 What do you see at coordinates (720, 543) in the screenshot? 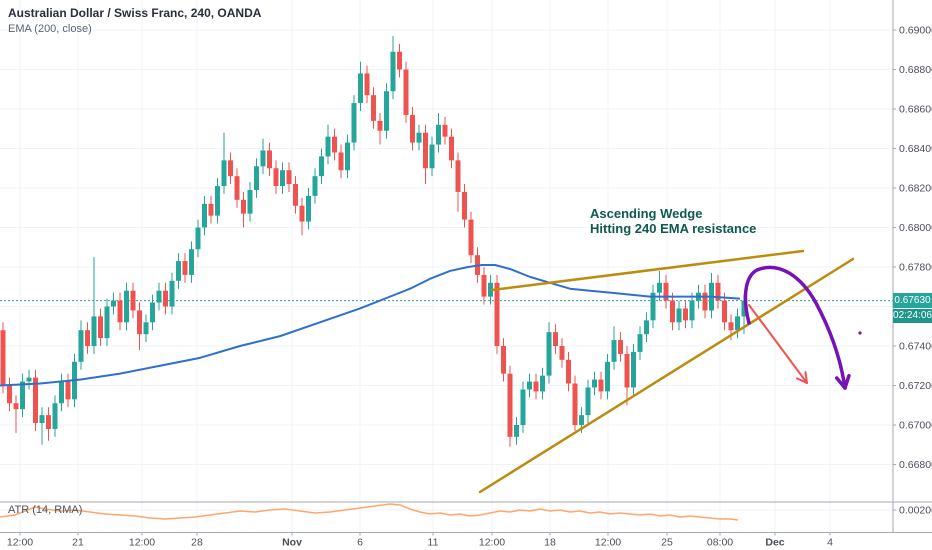
I see `time-tick-label: 08:00` at bounding box center [720, 543].